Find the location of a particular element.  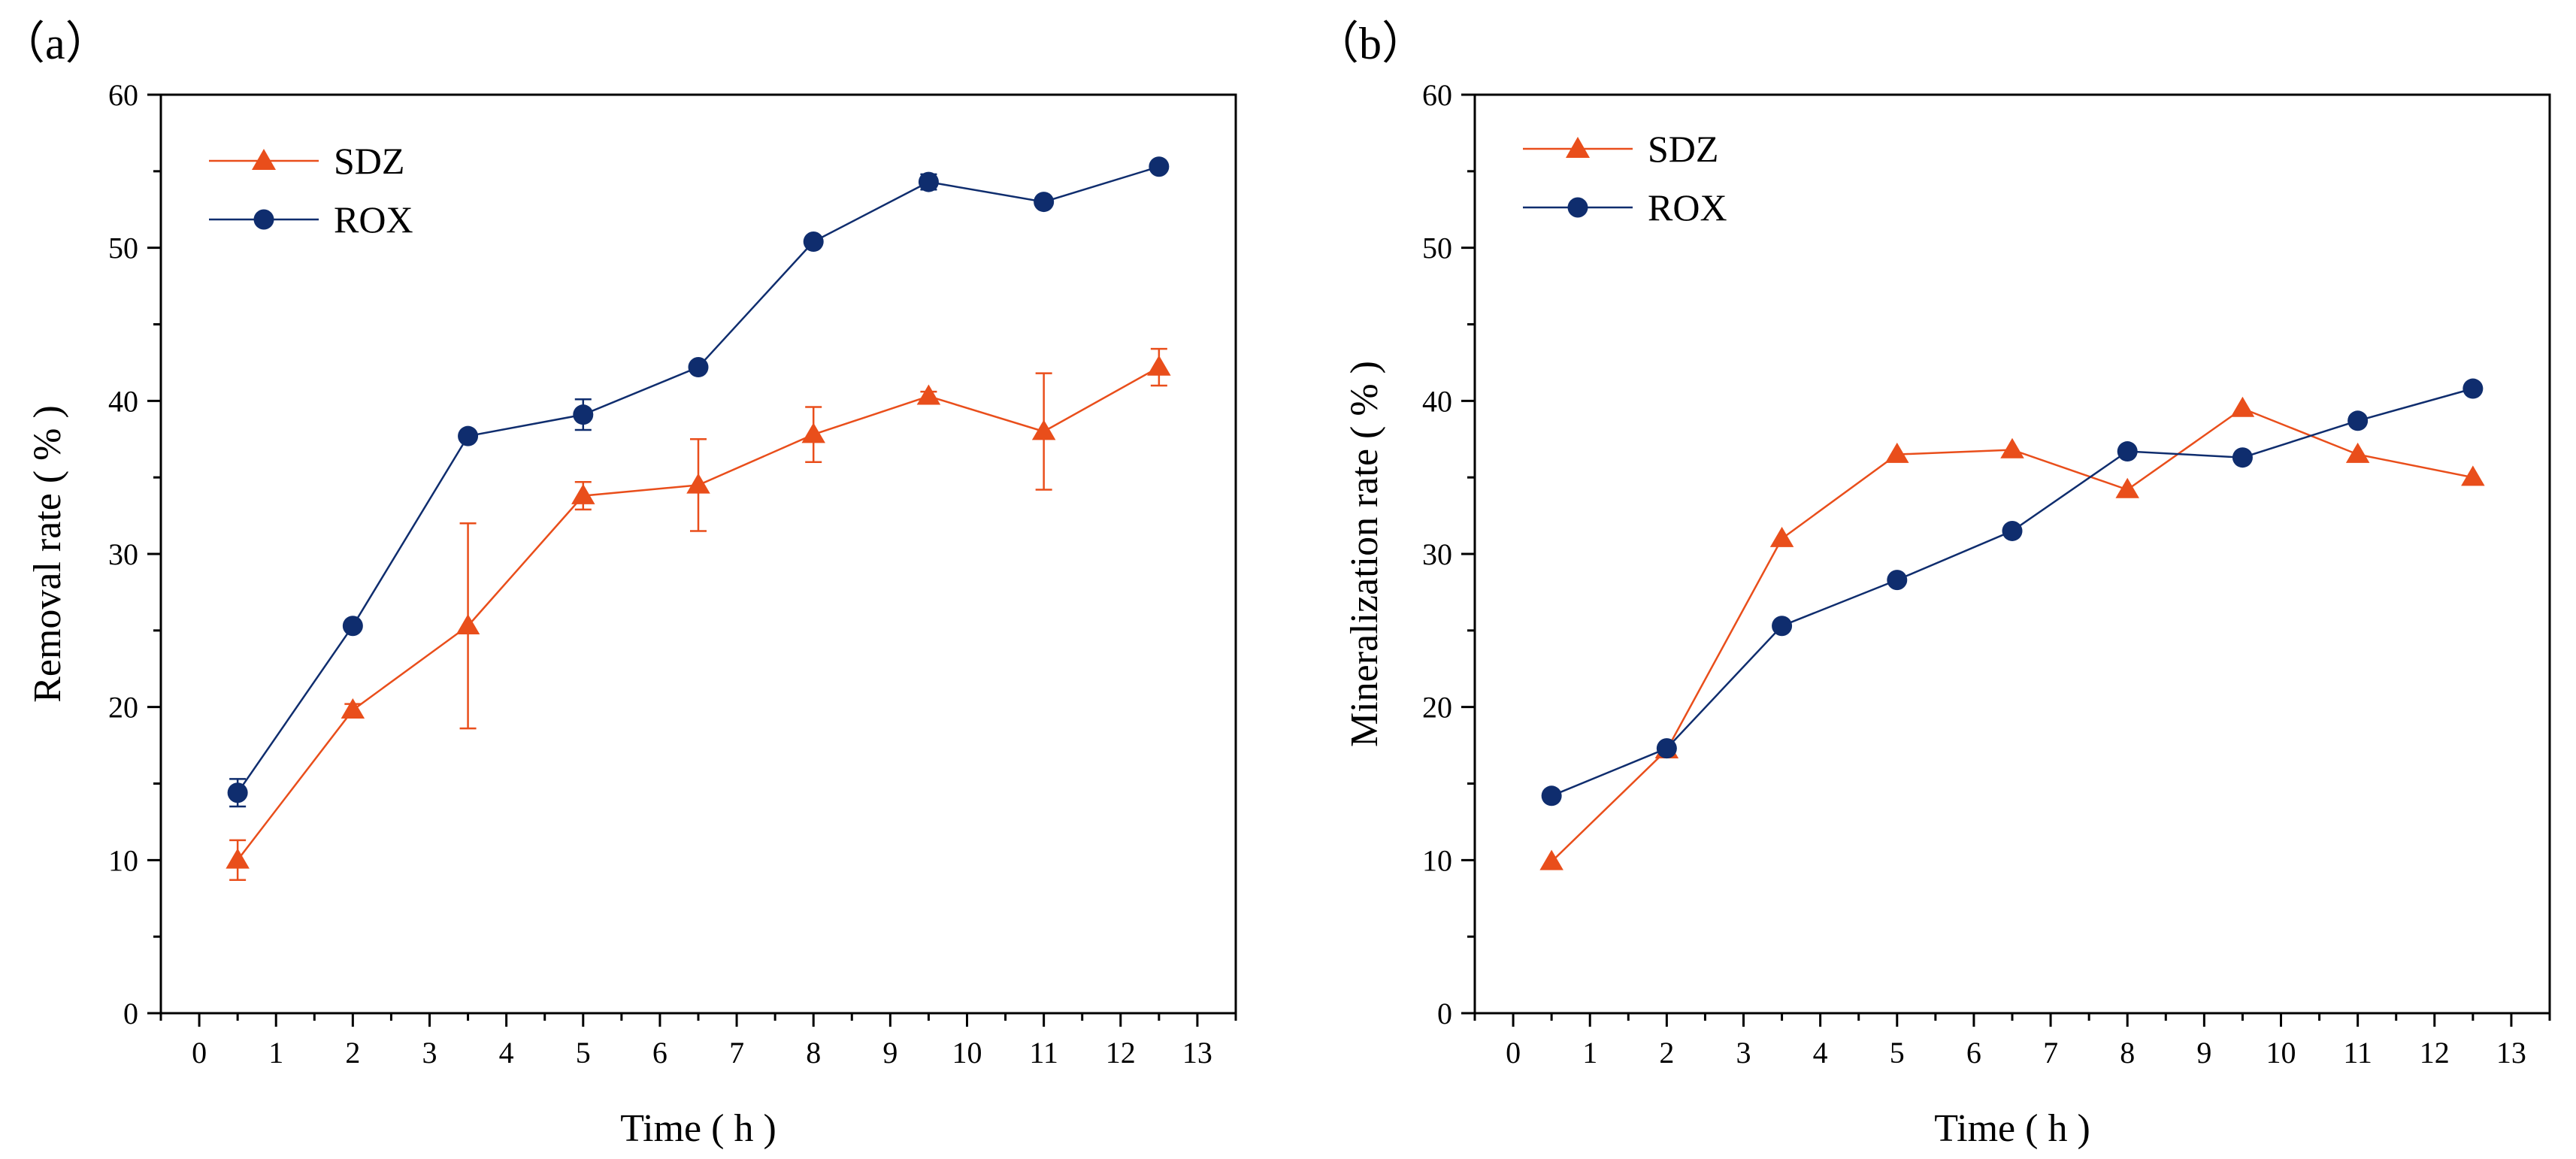

x-tick-label: 0 is located at coordinates (199, 1053).